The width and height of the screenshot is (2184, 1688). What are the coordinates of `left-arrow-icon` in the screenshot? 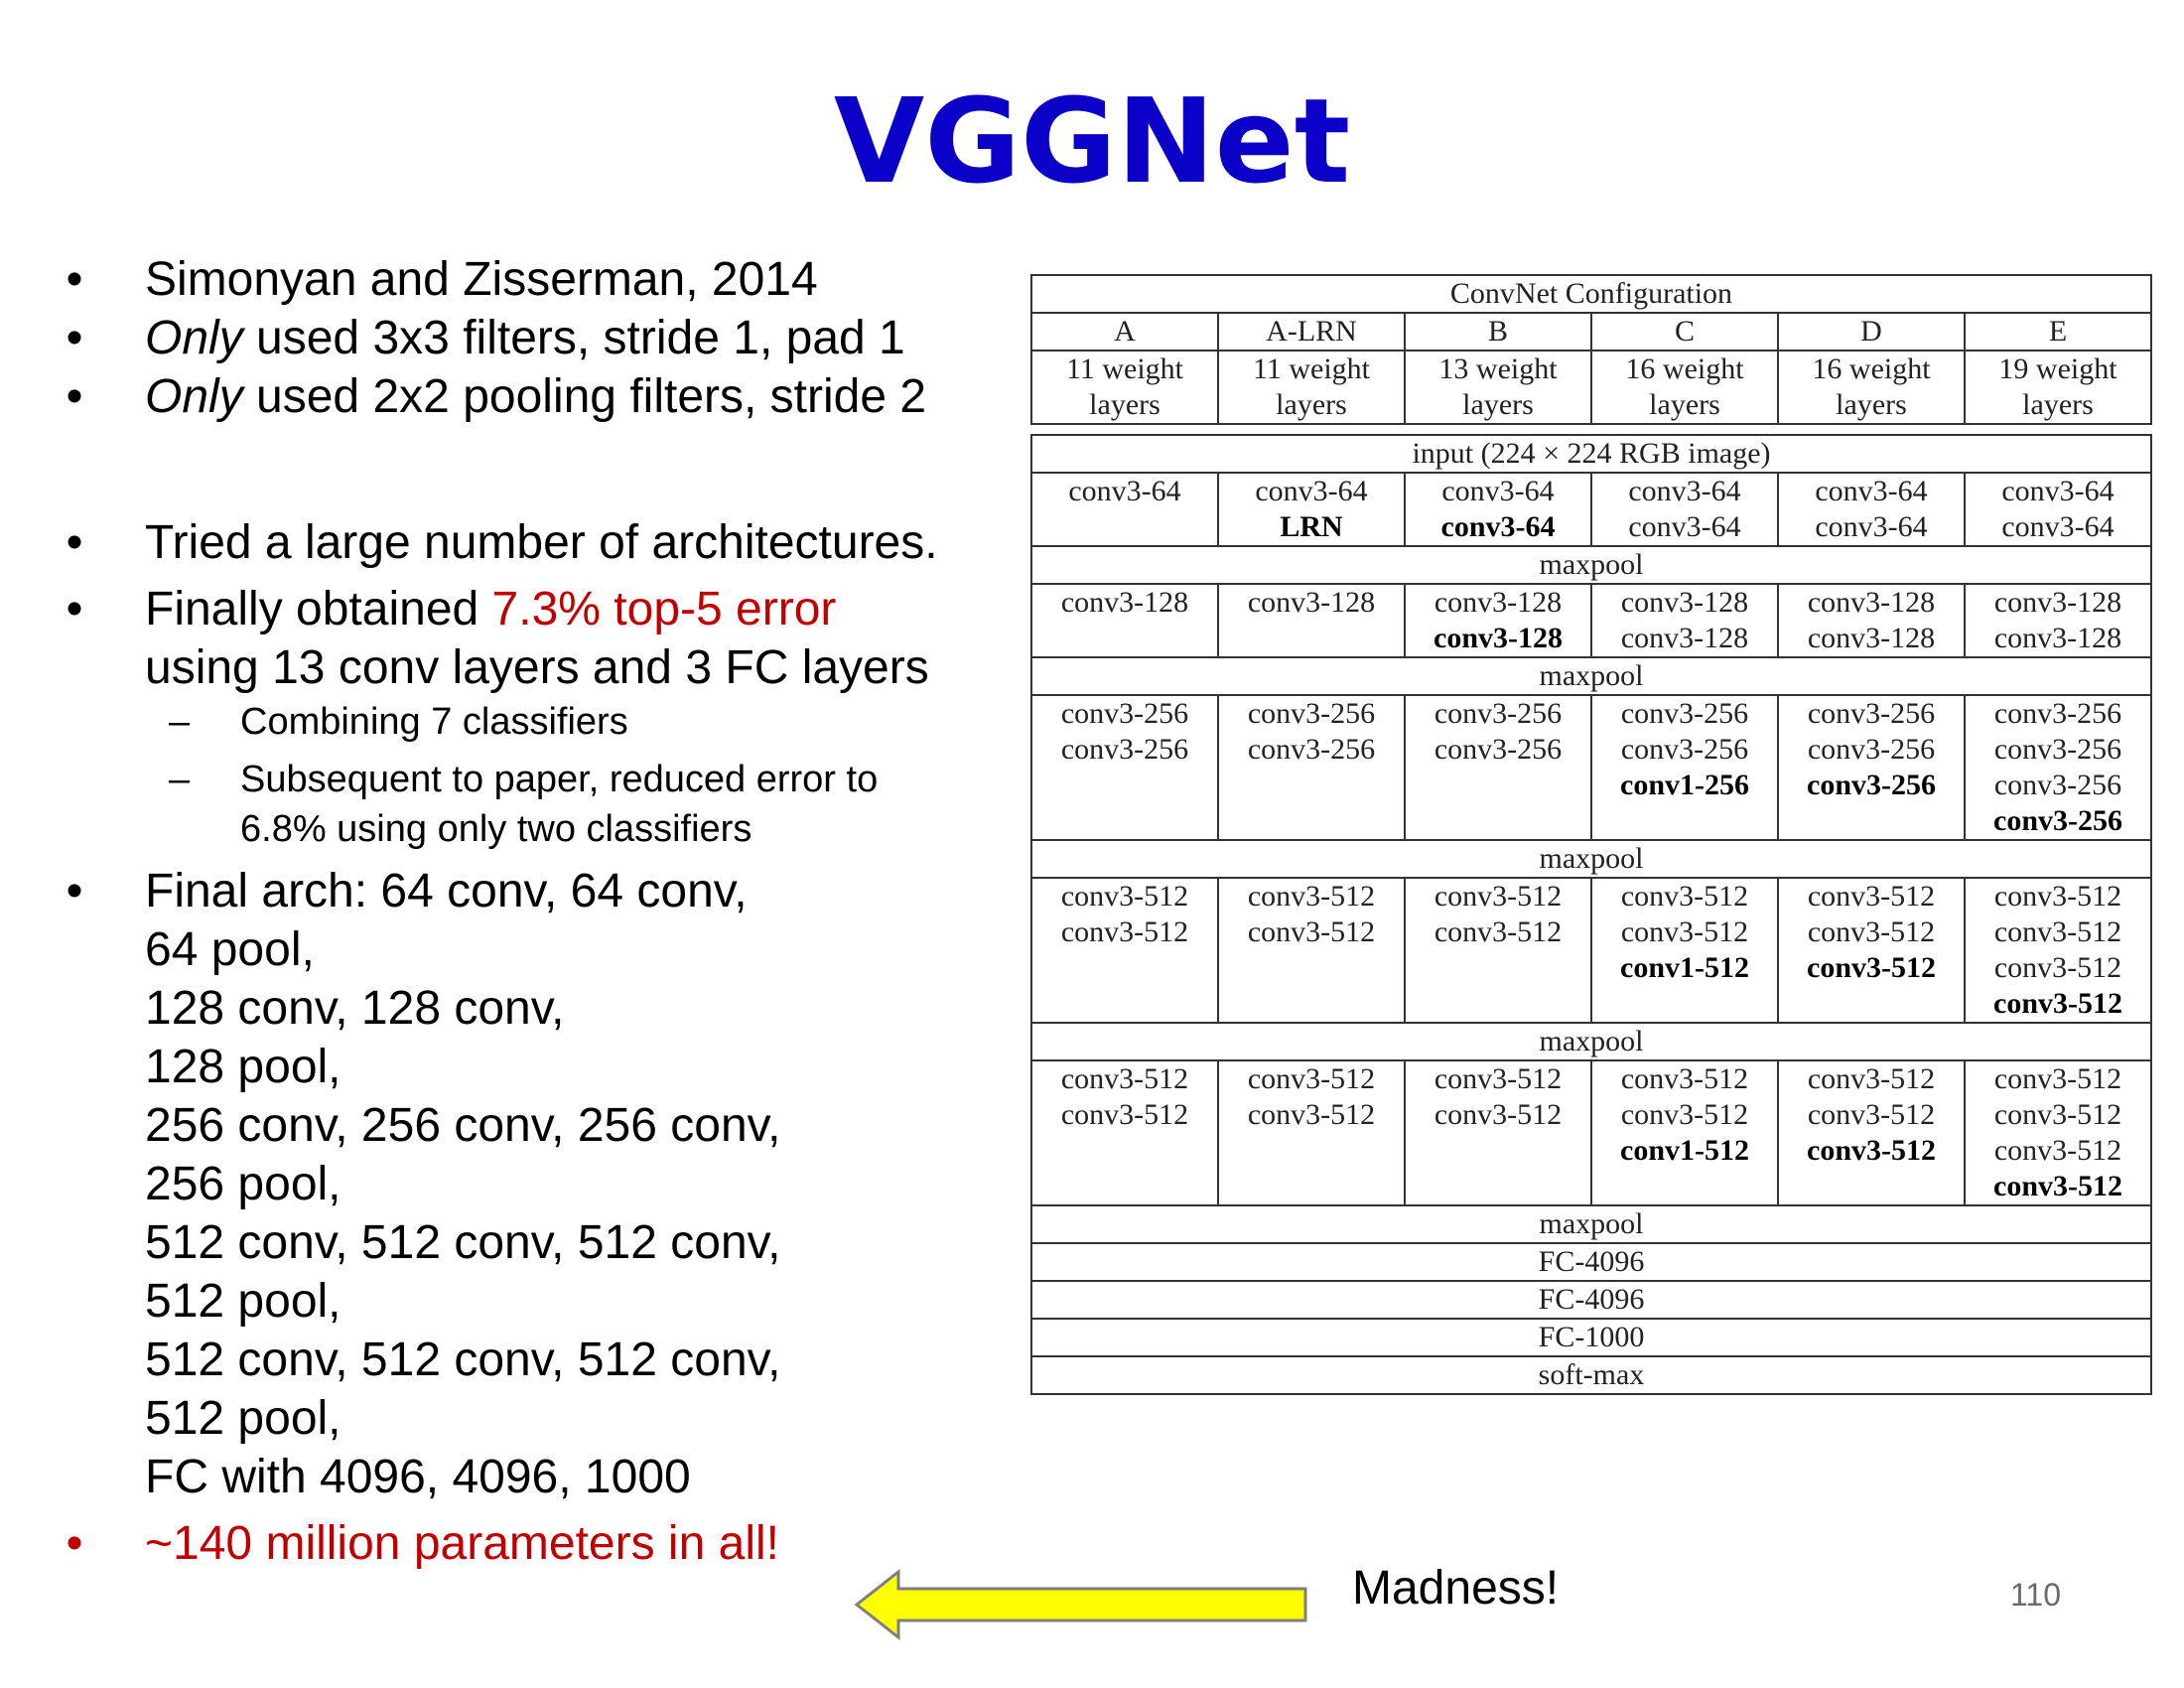 It's located at (1080, 1604).